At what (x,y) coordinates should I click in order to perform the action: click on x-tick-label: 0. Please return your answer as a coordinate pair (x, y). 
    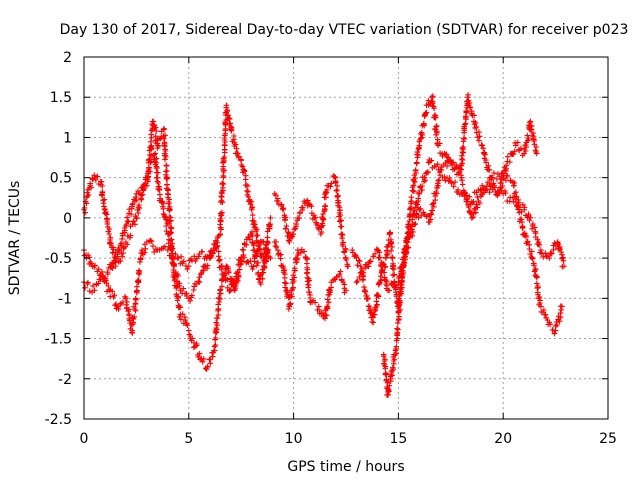
    Looking at the image, I should click on (84, 439).